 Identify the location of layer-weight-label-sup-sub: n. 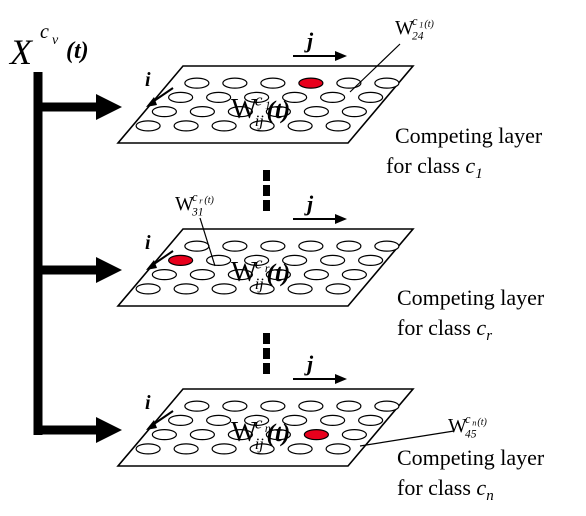
(268, 428).